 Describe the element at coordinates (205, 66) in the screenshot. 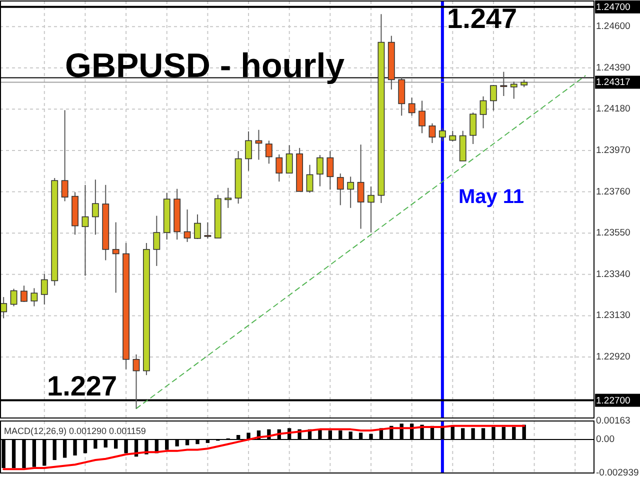

I see `text: GBPUSD - hourly` at that location.